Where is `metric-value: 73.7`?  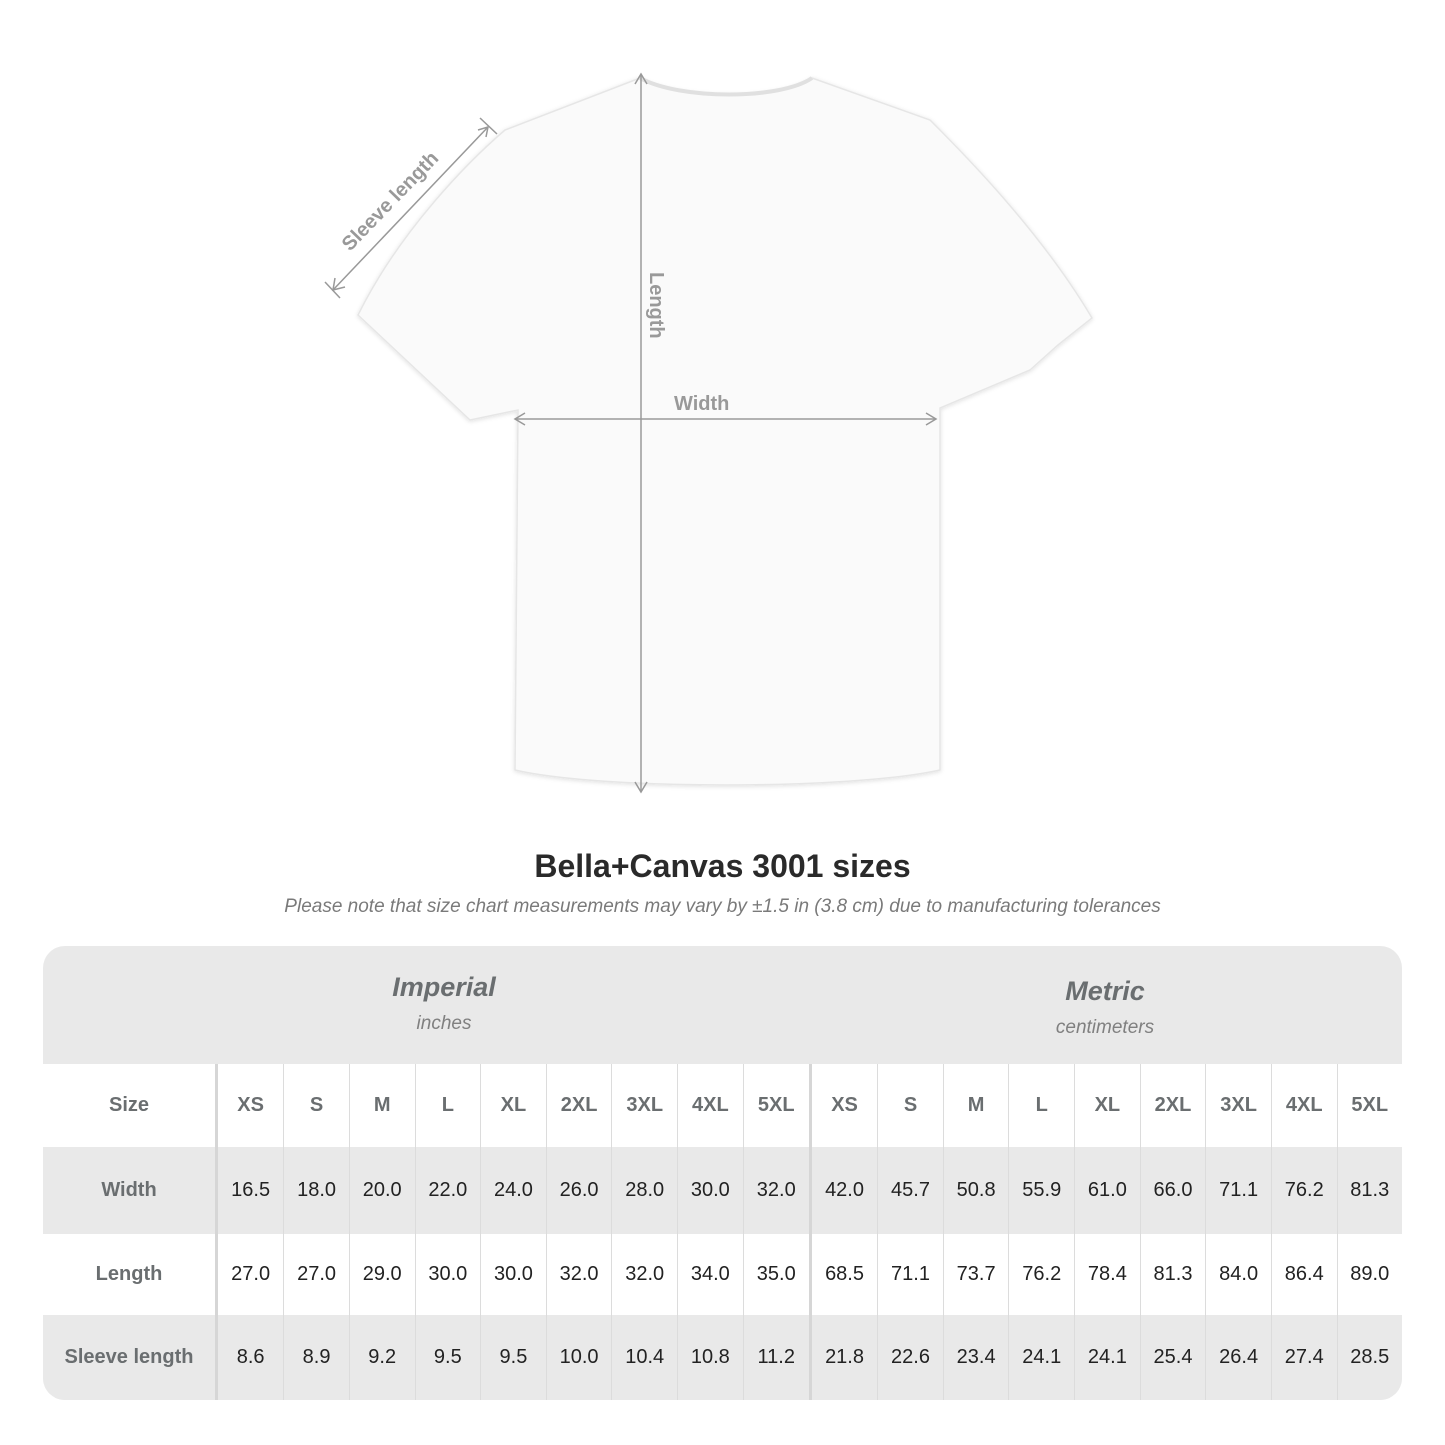
metric-value: 73.7 is located at coordinates (975, 1274).